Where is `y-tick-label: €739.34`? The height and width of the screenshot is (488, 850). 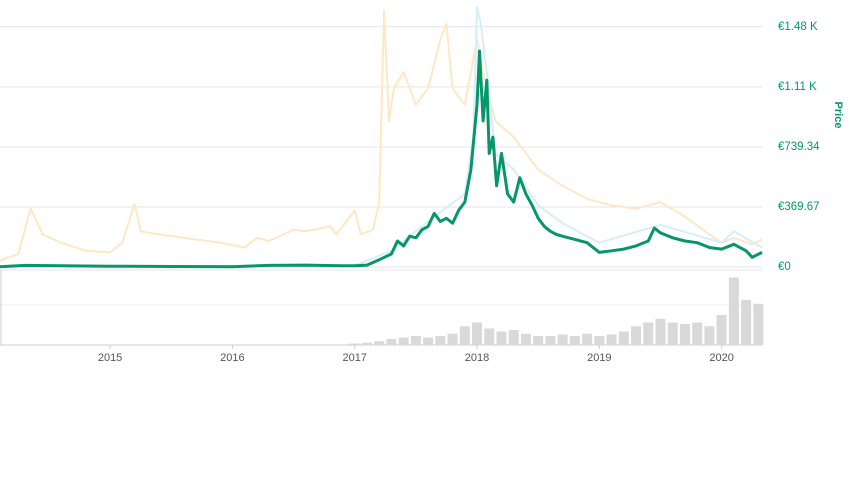 y-tick-label: €739.34 is located at coordinates (799, 147).